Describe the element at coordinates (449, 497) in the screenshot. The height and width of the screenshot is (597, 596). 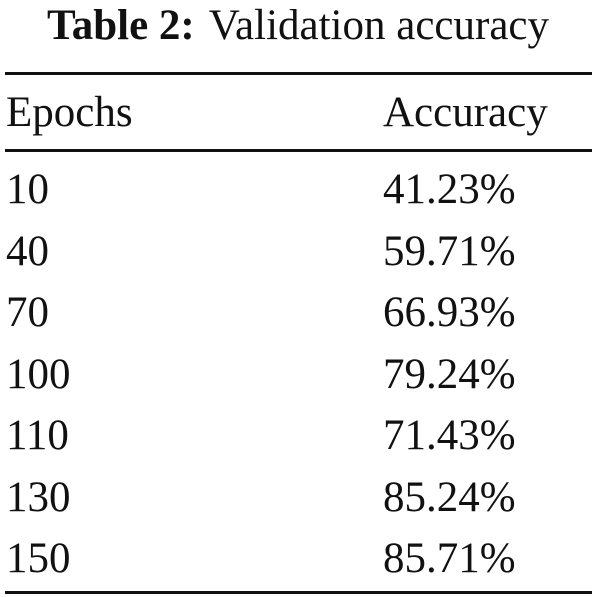
I see `accuracy-cell: 85.24%` at that location.